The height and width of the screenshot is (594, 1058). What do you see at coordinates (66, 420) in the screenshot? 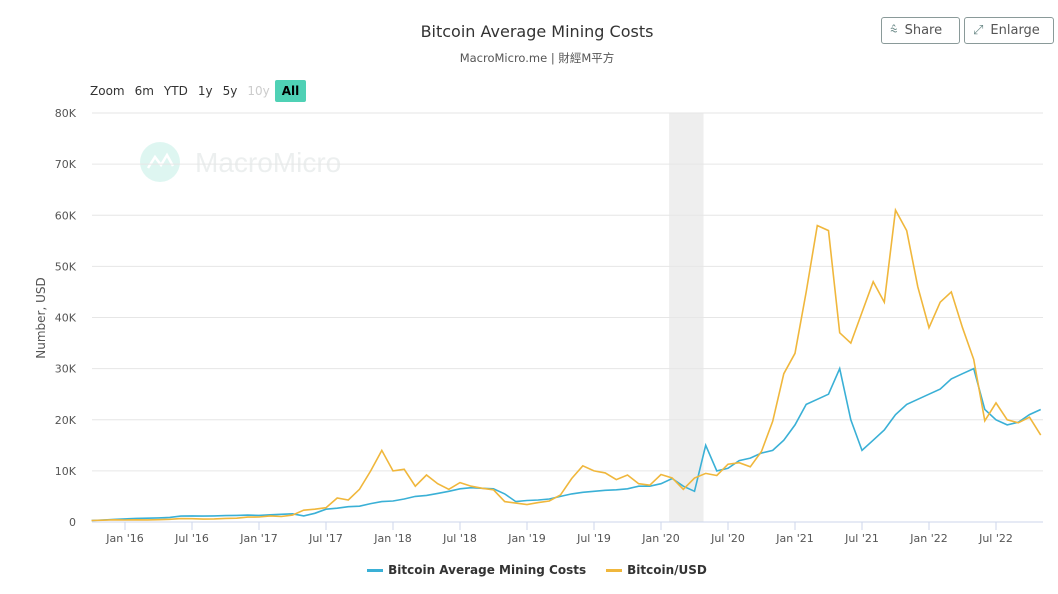
I see `y-tick-label: 20K` at bounding box center [66, 420].